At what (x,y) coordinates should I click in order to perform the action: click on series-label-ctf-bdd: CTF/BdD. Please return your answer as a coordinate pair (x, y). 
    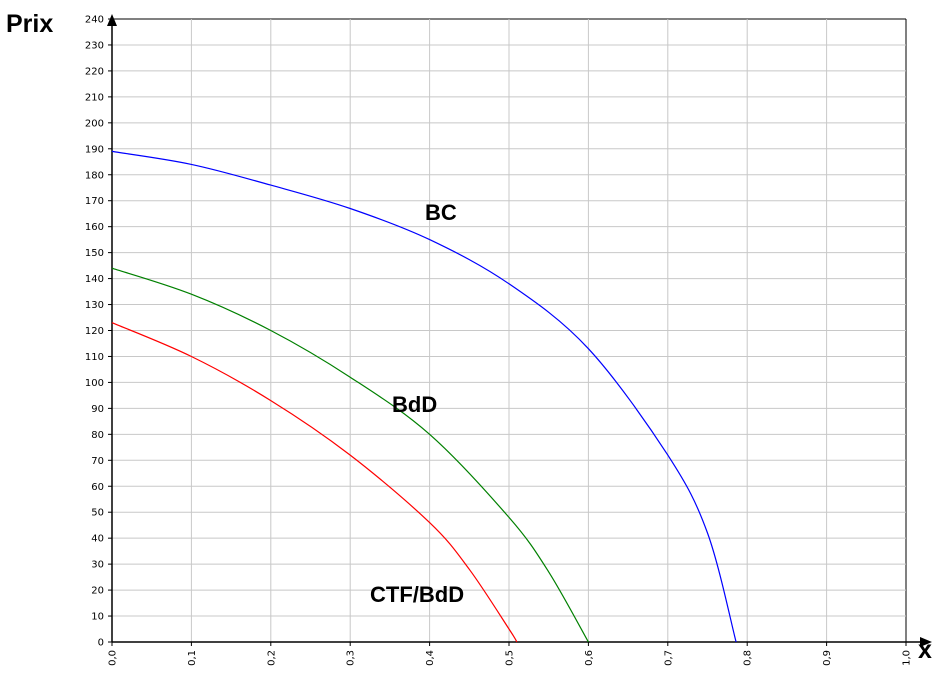
    Looking at the image, I should click on (417, 594).